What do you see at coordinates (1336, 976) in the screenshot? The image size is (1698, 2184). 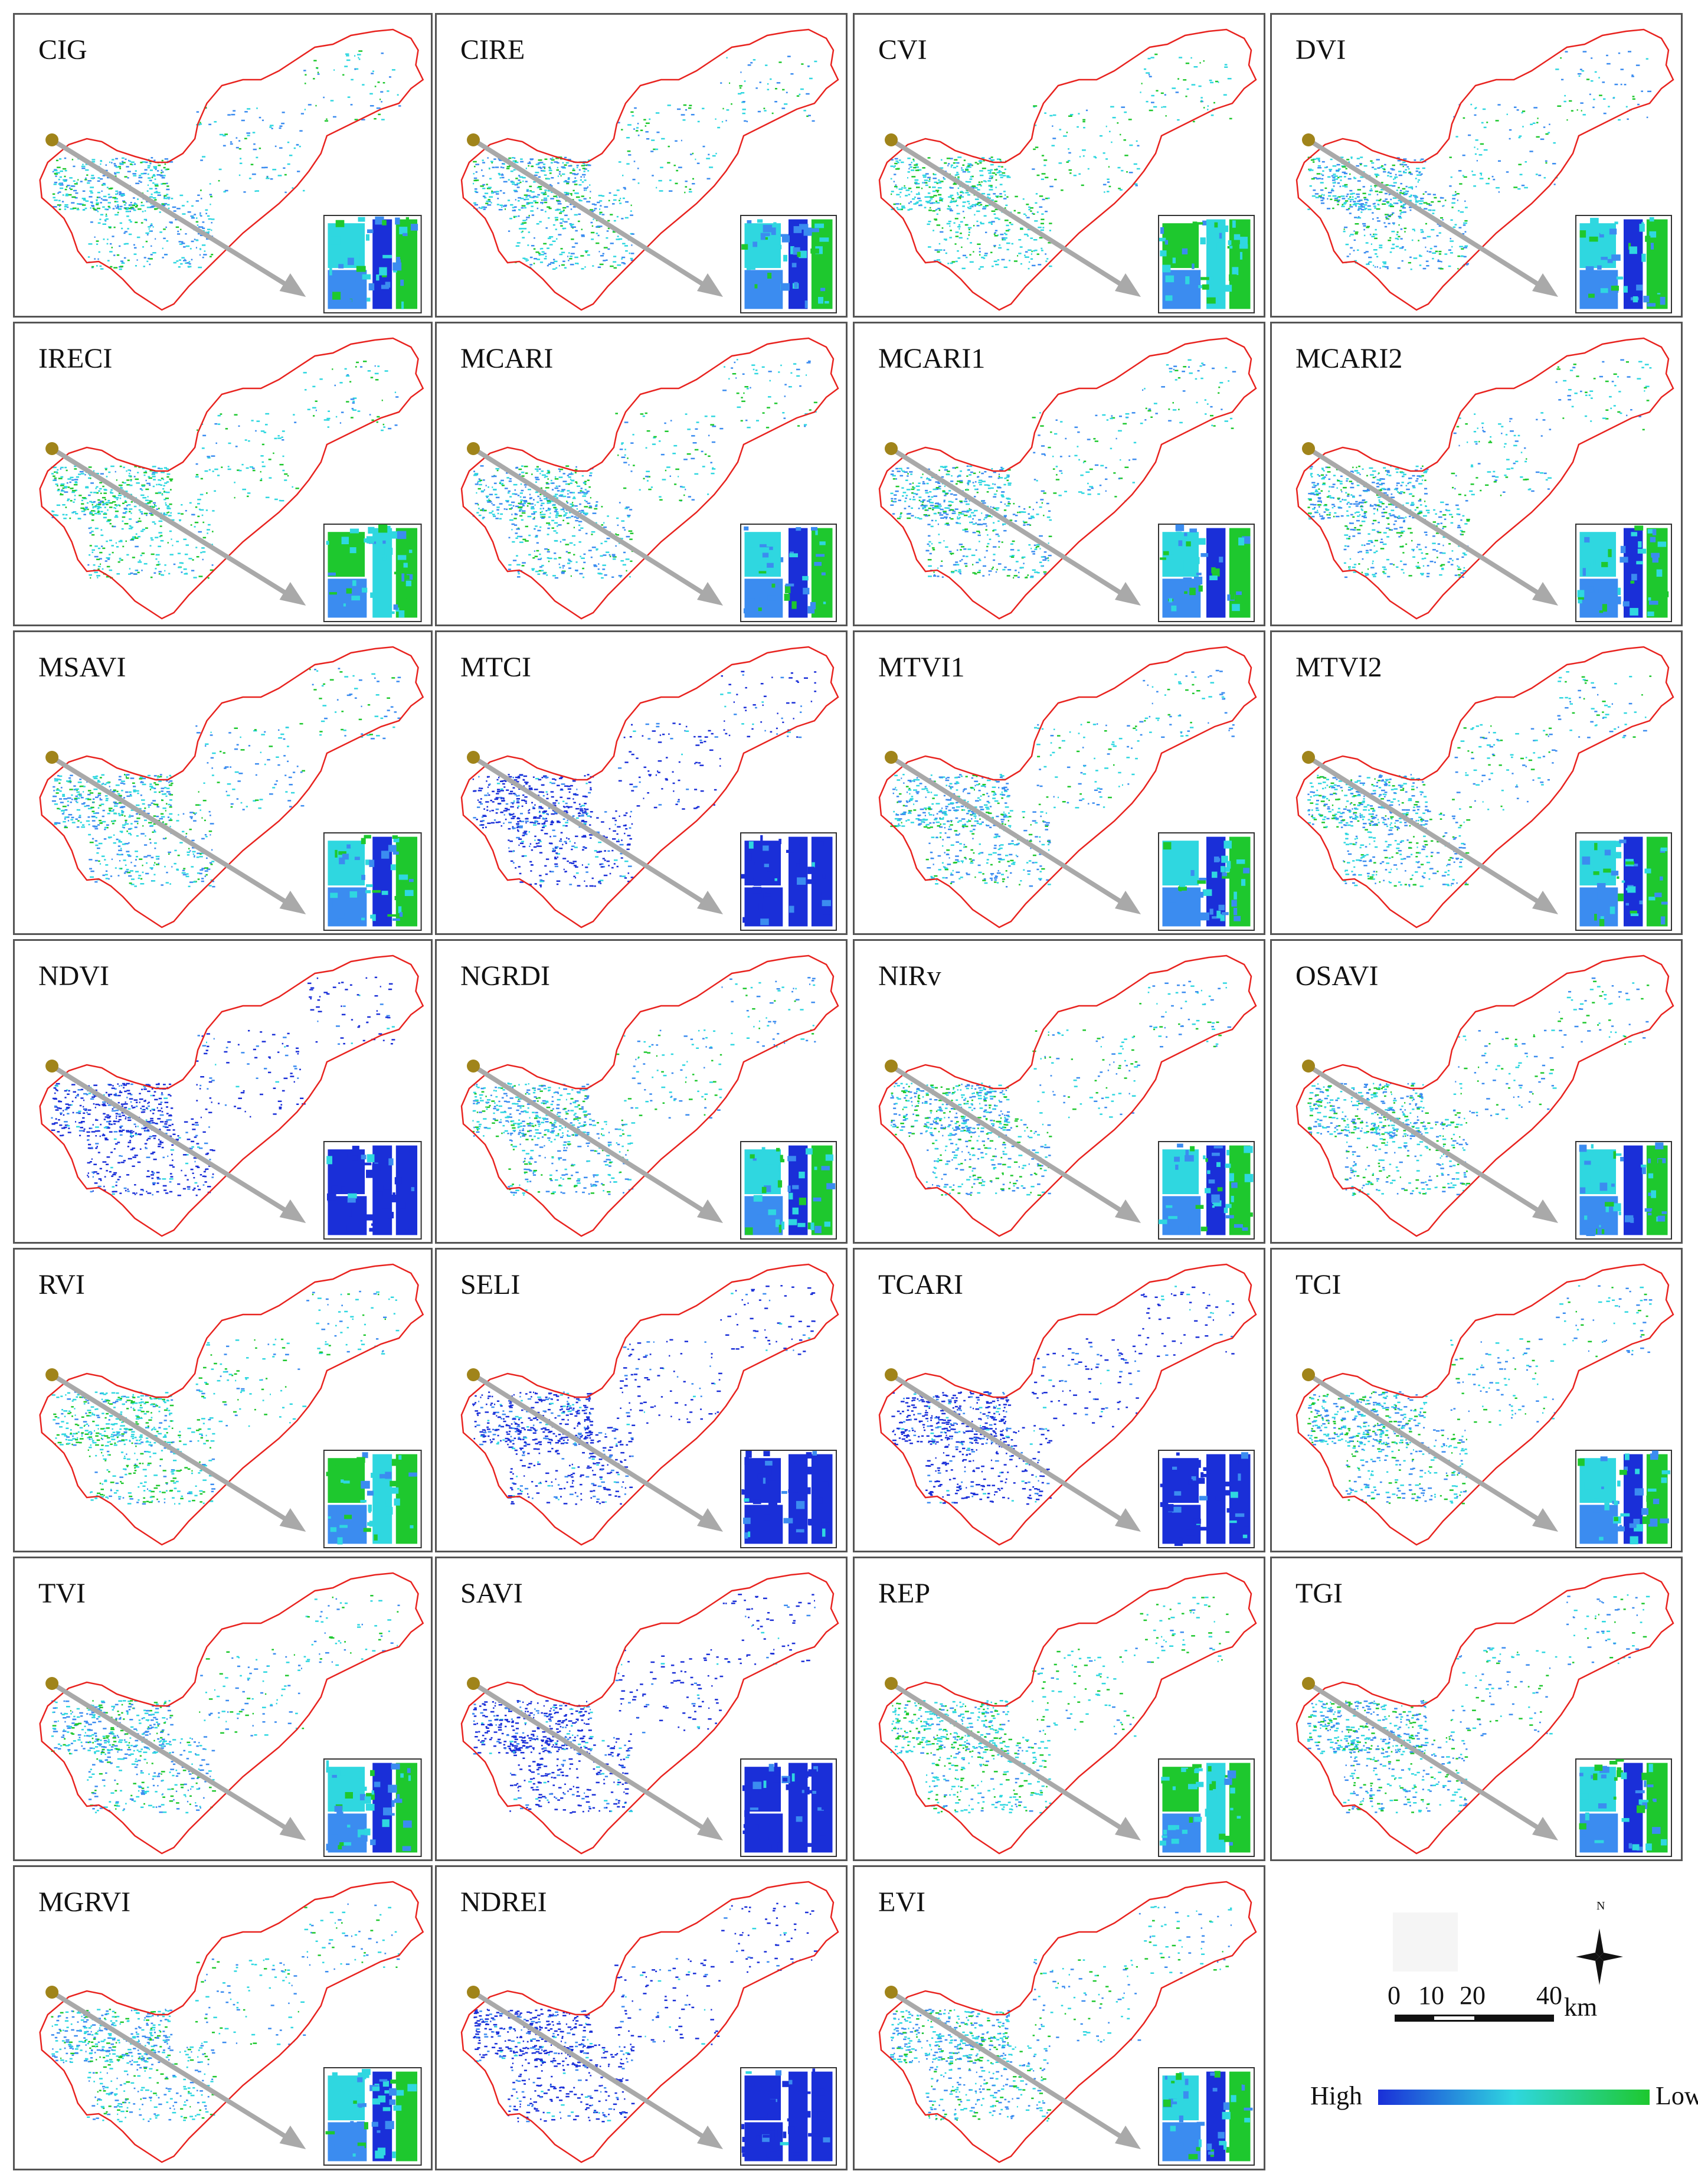 I see `panel-label: OSAVI` at bounding box center [1336, 976].